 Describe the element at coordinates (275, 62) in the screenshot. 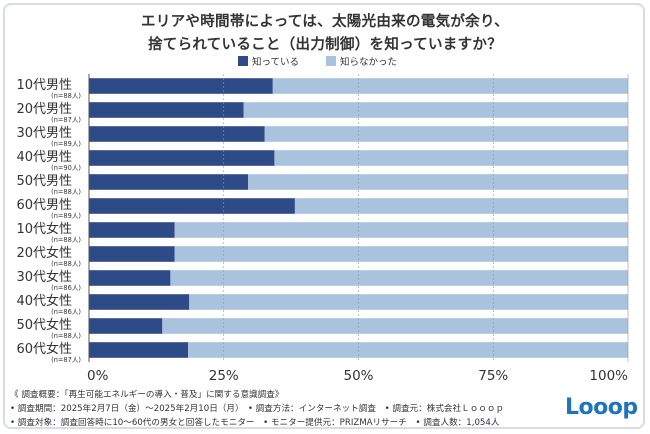

I see `legend-label-1: 知っている` at that location.